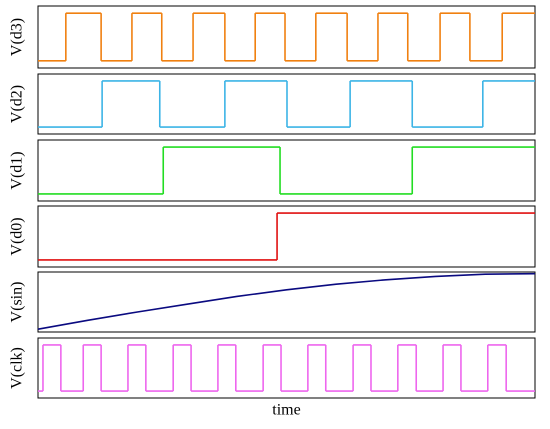 The height and width of the screenshot is (429, 550). Describe the element at coordinates (17, 104) in the screenshot. I see `y-axis-label: V(d2)` at that location.